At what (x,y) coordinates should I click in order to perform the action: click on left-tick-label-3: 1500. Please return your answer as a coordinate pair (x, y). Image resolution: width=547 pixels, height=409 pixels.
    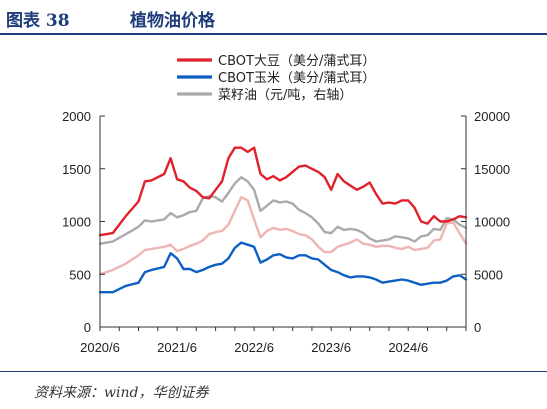
    Looking at the image, I should click on (76, 169).